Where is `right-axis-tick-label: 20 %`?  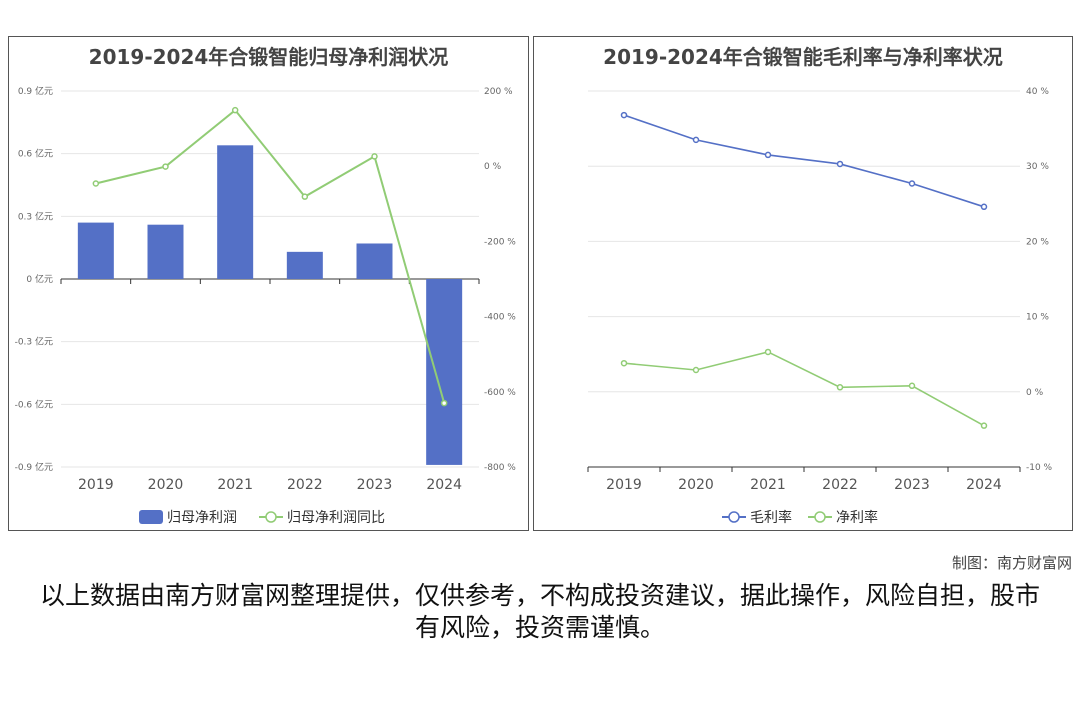 right-axis-tick-label: 20 % is located at coordinates (1037, 242).